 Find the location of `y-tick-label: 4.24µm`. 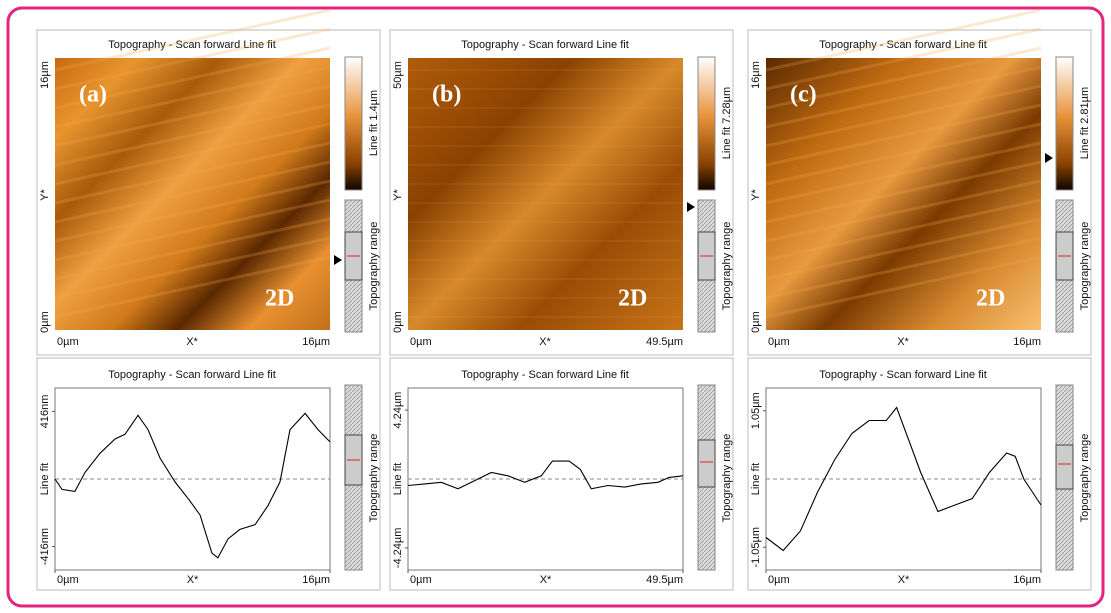

y-tick-label: 4.24µm is located at coordinates (398, 410).